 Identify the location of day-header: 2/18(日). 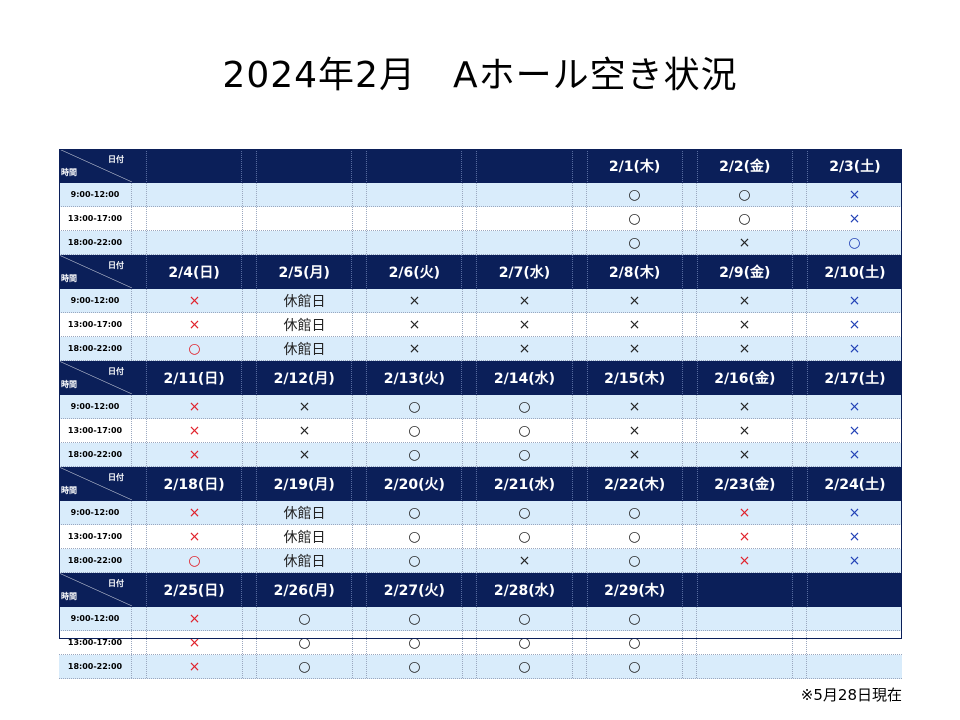
(193, 483).